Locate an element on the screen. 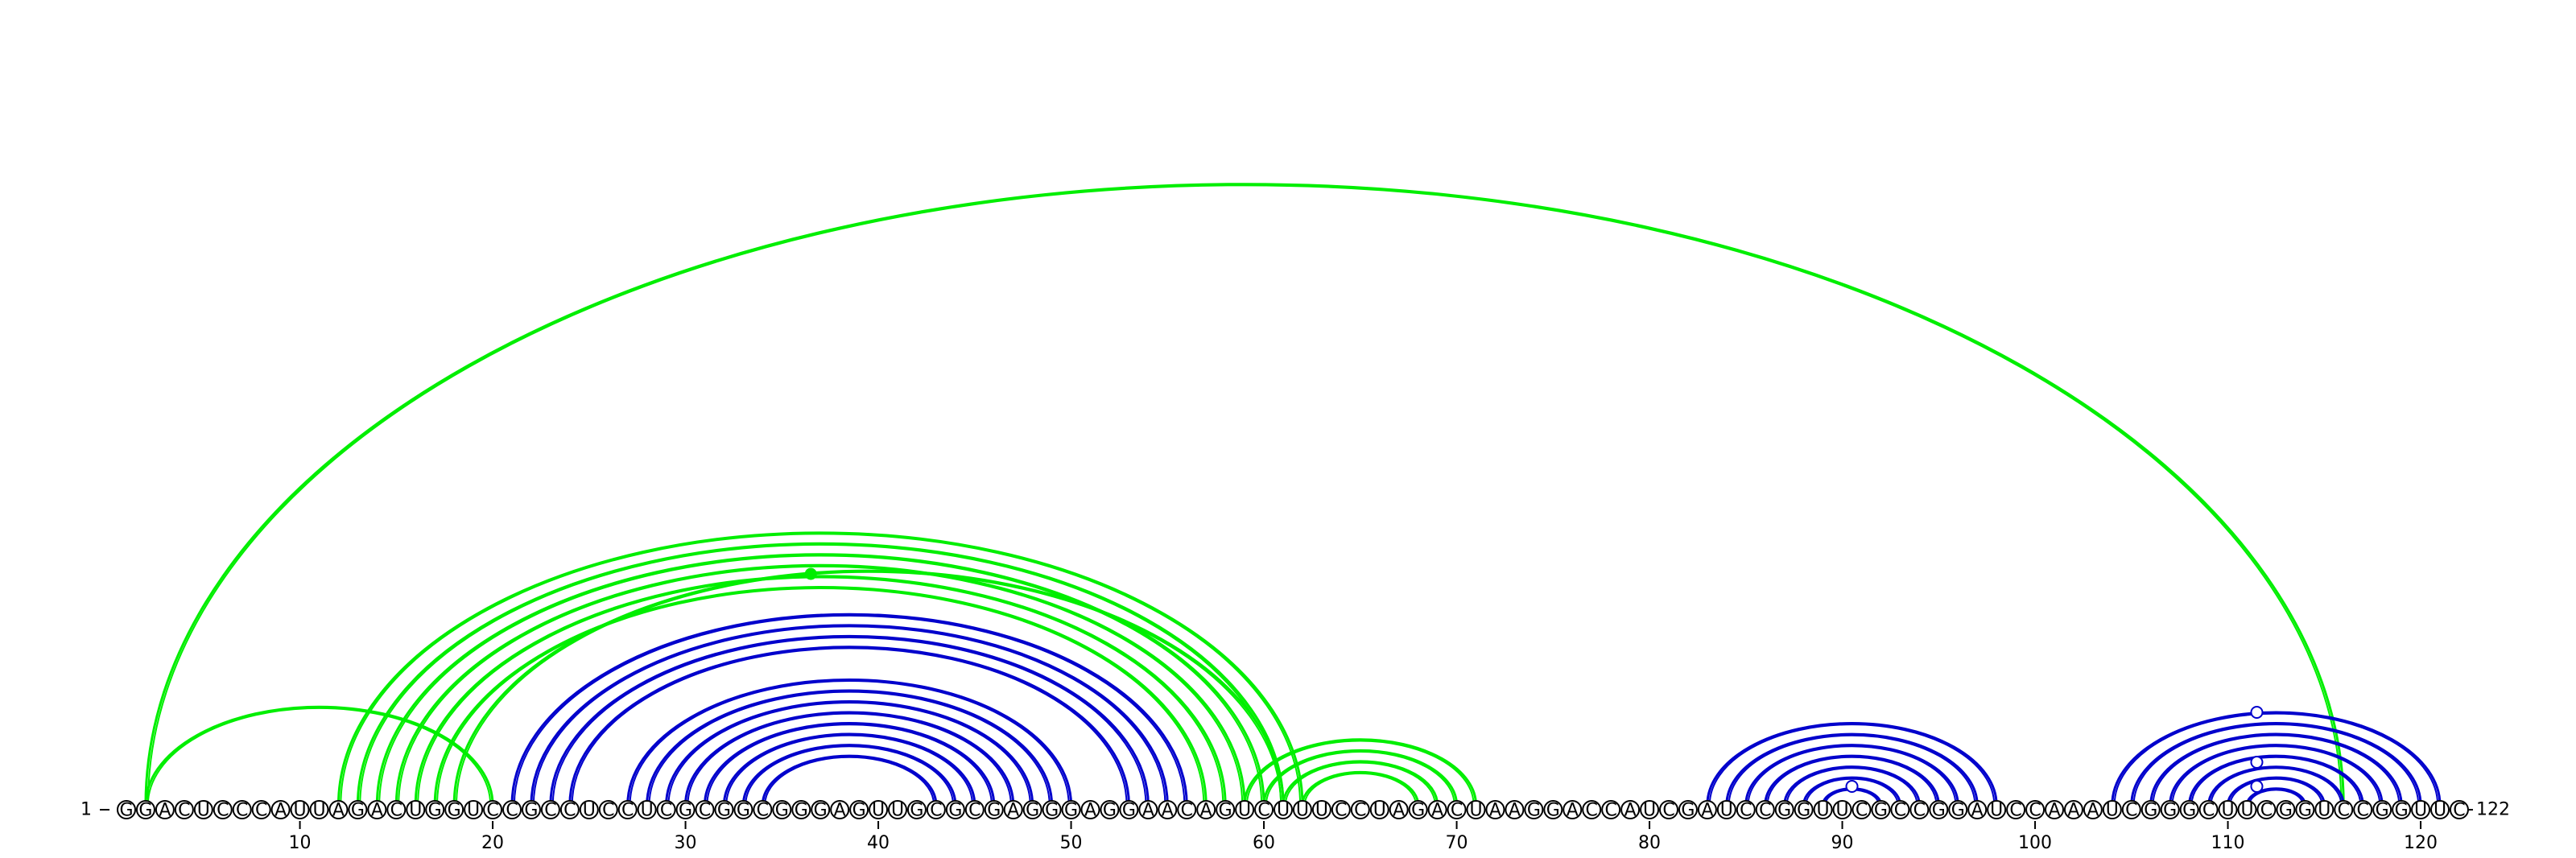  tick-label: 90 is located at coordinates (1842, 843).